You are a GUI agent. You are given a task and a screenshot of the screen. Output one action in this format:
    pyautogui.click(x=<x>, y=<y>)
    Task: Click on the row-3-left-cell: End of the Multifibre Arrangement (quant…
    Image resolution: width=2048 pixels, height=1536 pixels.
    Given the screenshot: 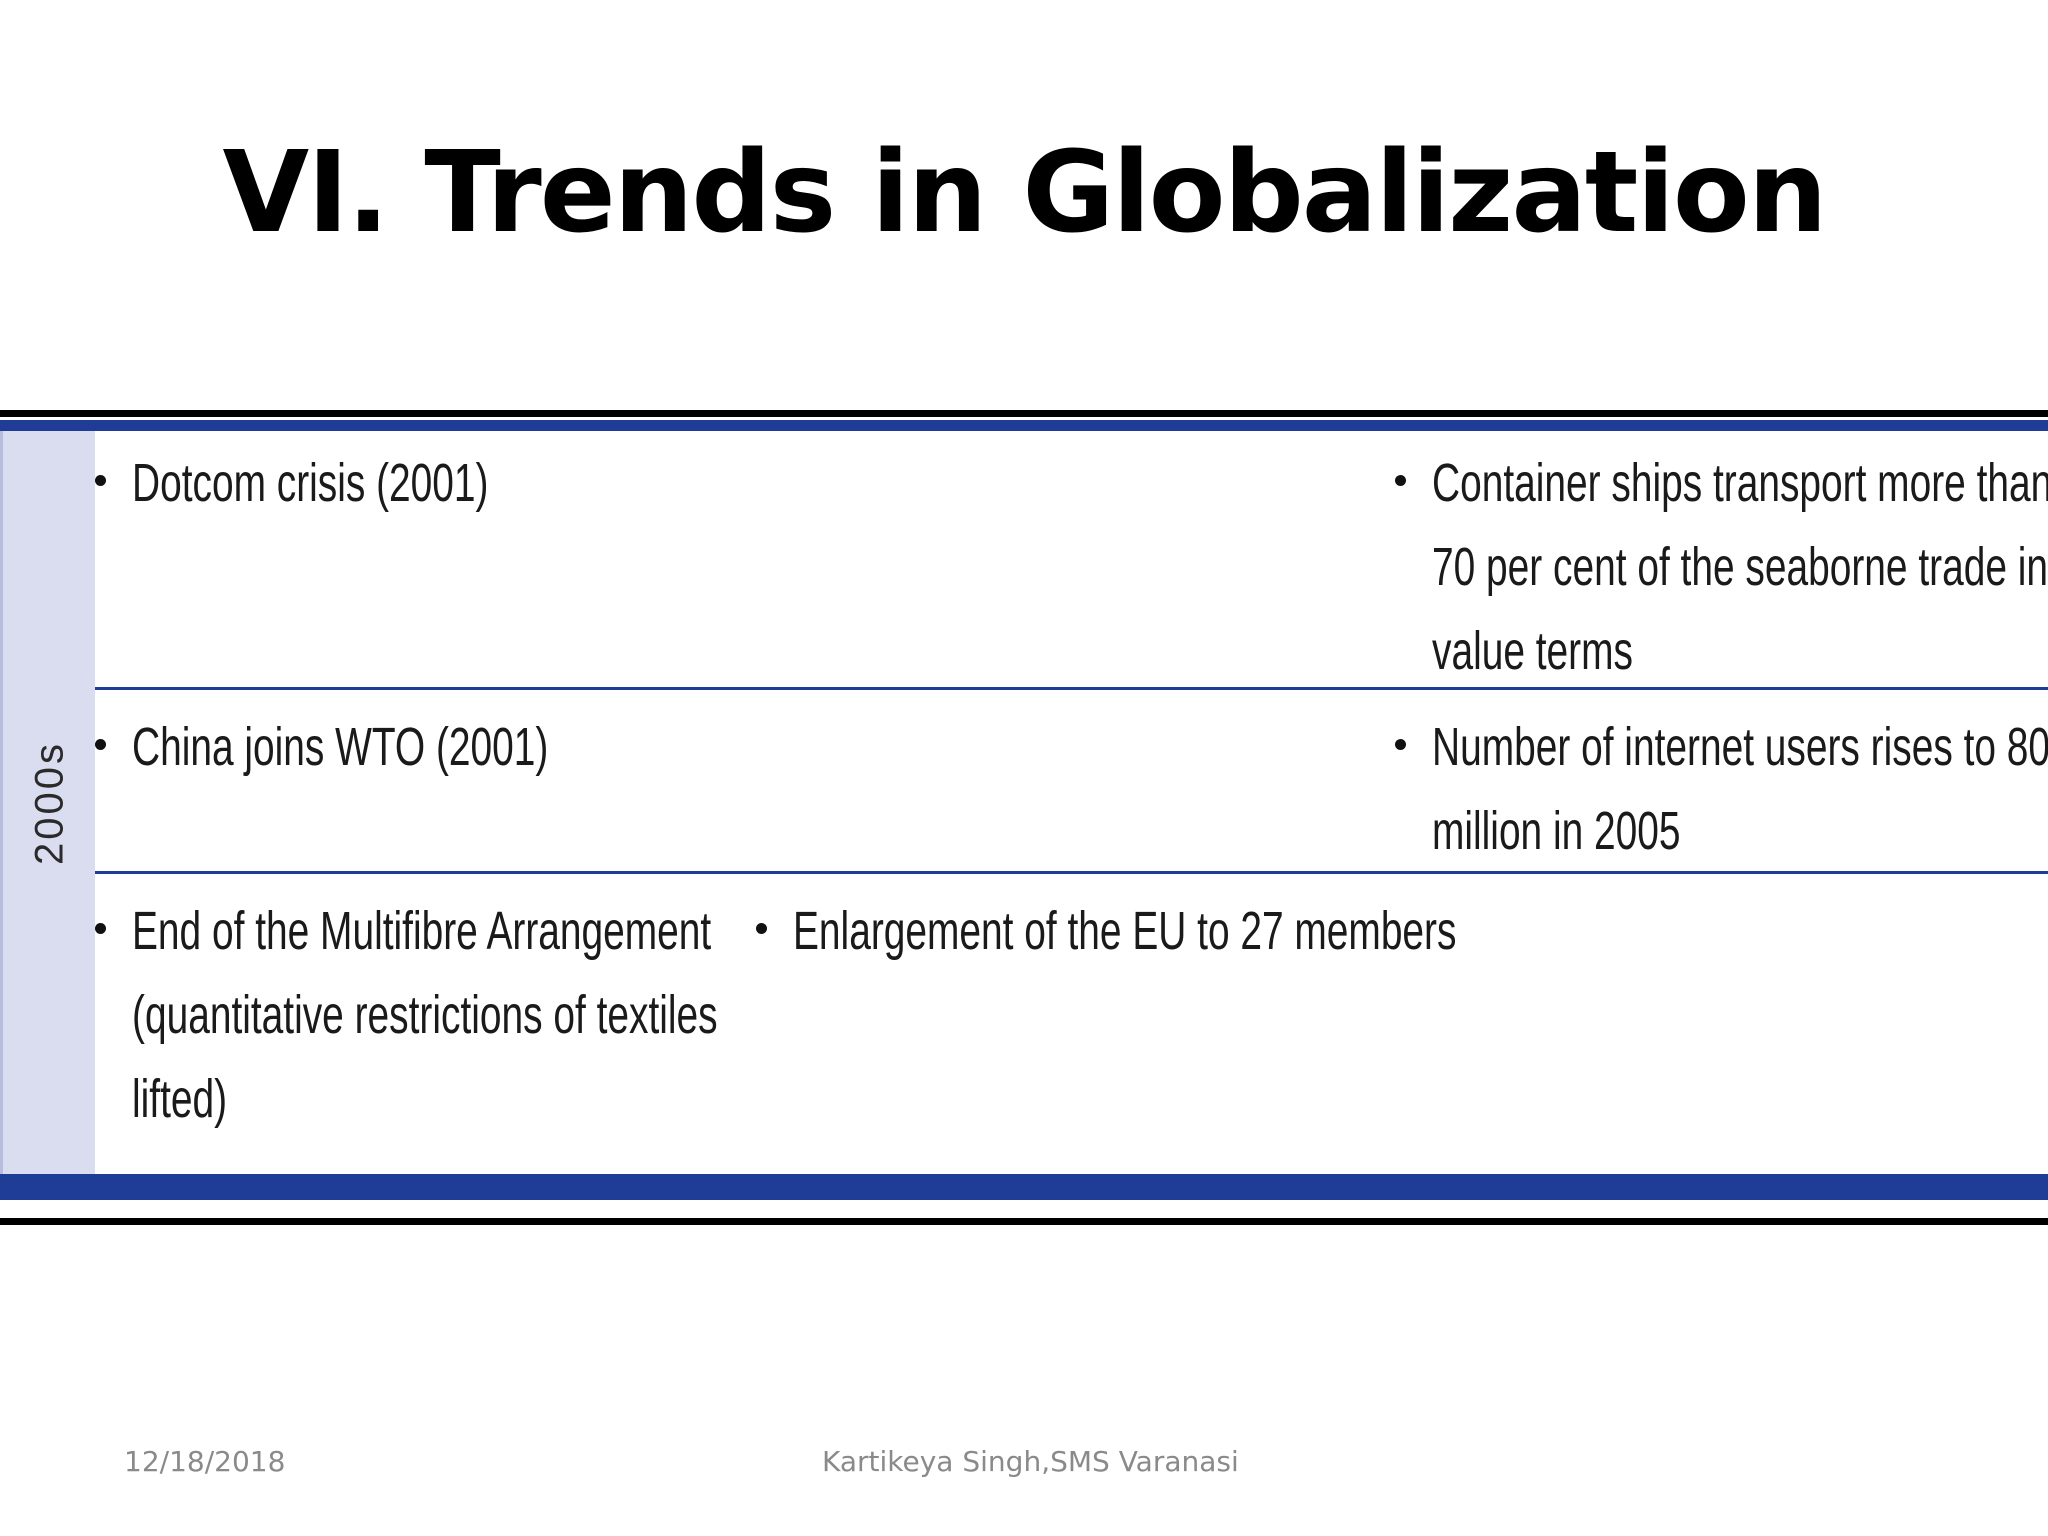 What is the action you would take?
    pyautogui.click(x=520, y=1015)
    